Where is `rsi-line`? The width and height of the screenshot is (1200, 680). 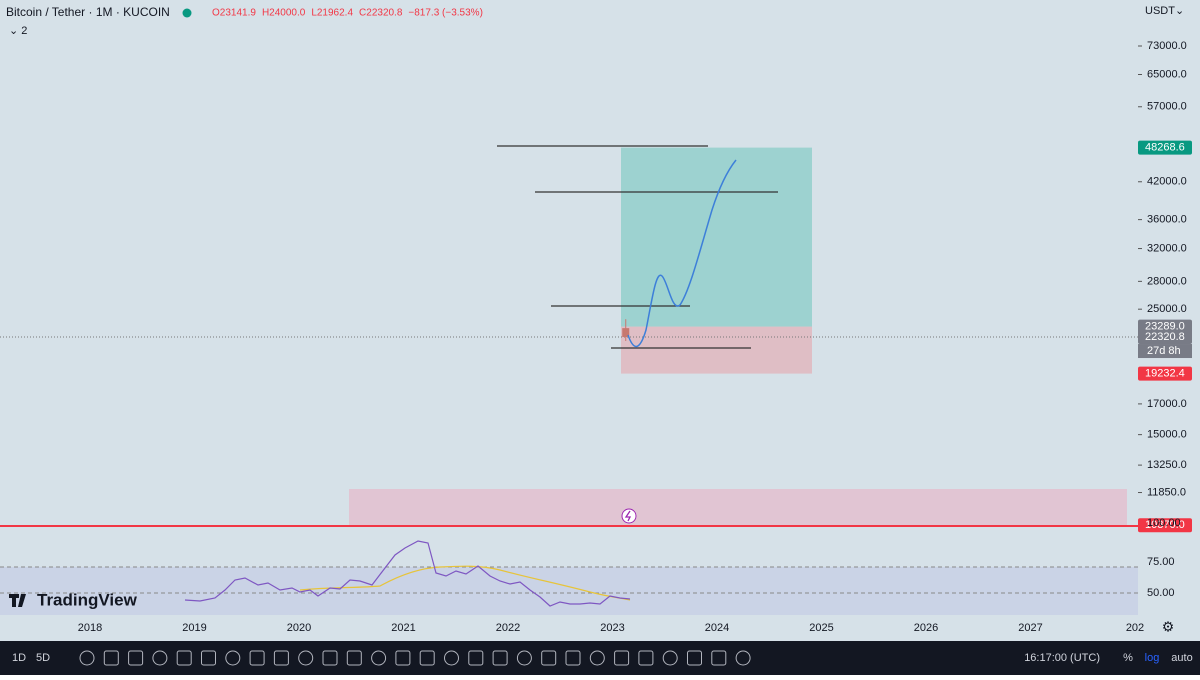
rsi-line is located at coordinates (407, 573).